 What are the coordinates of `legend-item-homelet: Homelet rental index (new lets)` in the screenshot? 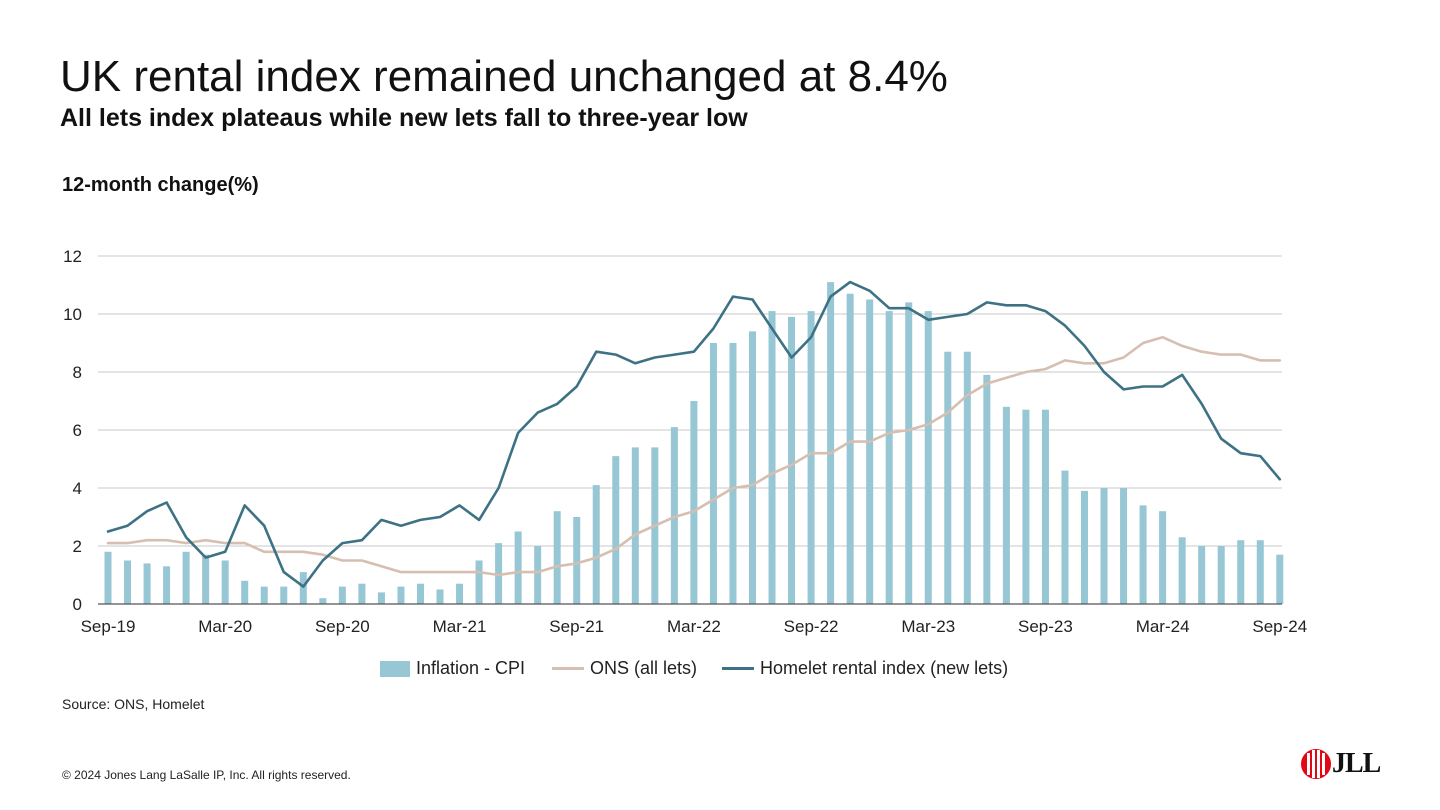 It's located at (865, 668).